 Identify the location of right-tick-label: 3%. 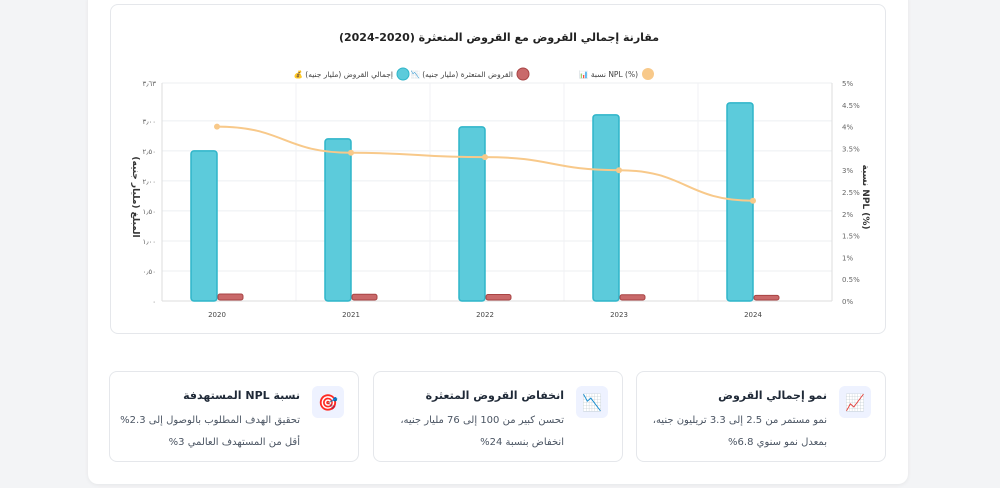
(847, 171).